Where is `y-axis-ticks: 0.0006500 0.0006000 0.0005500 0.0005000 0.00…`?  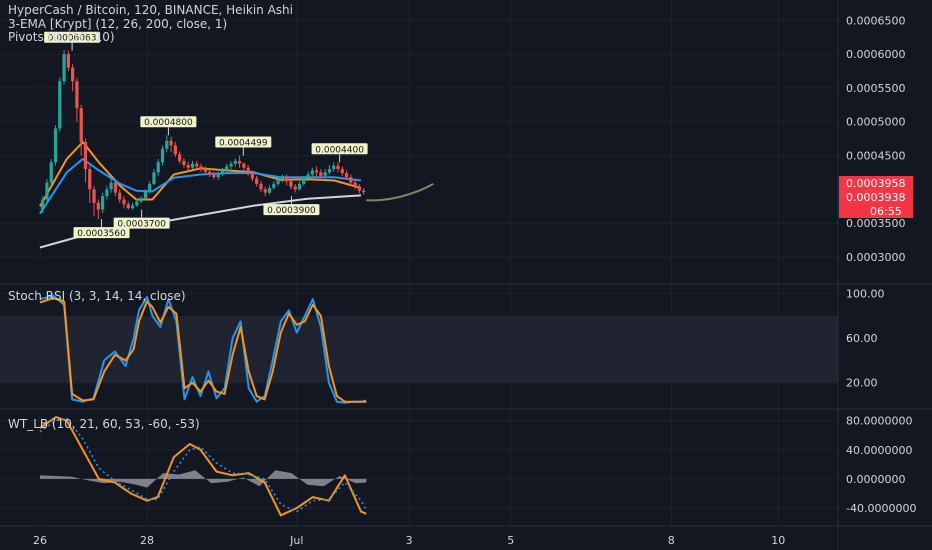 y-axis-ticks: 0.0006500 0.0006000 0.0005500 0.0005000 0.00… is located at coordinates (881, 264).